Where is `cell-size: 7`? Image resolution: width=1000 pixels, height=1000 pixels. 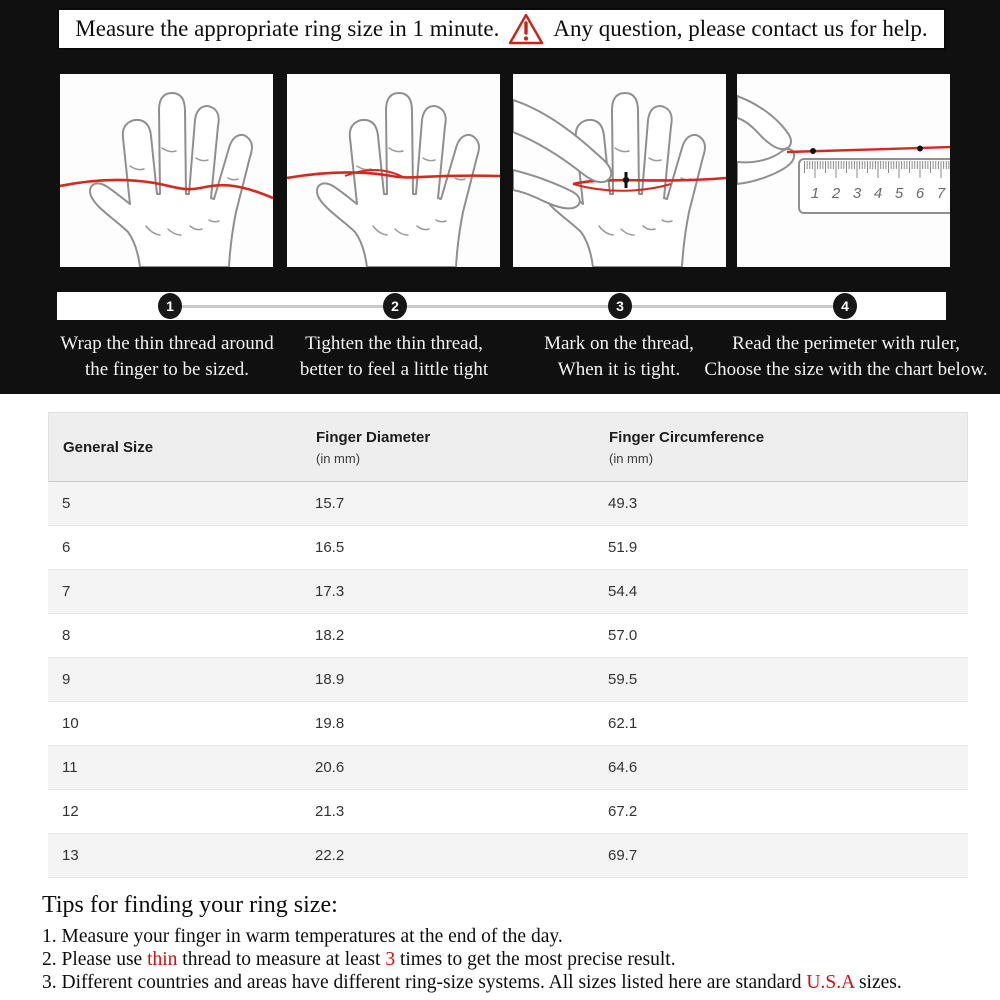
cell-size: 7 is located at coordinates (66, 591).